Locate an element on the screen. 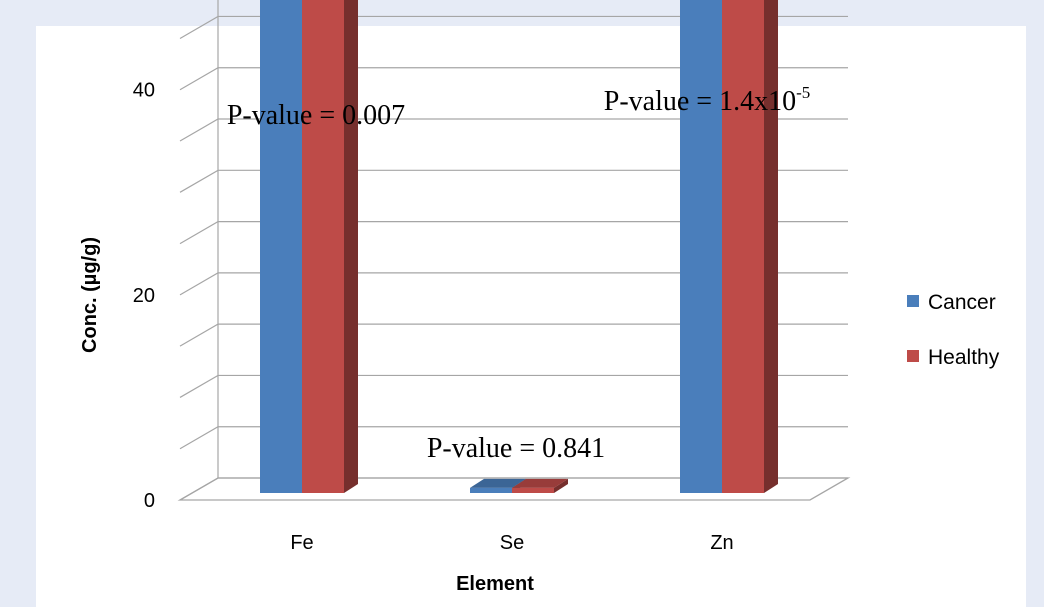 The width and height of the screenshot is (1044, 607). y-tick-label: 20 is located at coordinates (144, 296).